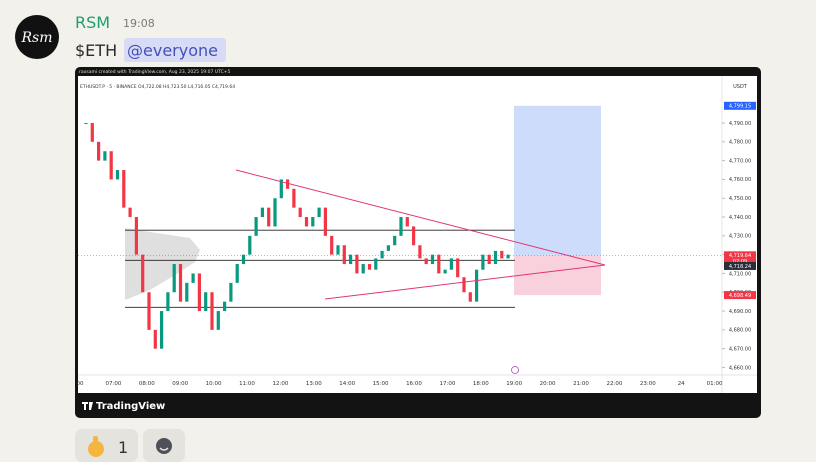 This screenshot has height=462, width=816. Describe the element at coordinates (247, 384) in the screenshot. I see `x-tick-label: 11:00` at that location.